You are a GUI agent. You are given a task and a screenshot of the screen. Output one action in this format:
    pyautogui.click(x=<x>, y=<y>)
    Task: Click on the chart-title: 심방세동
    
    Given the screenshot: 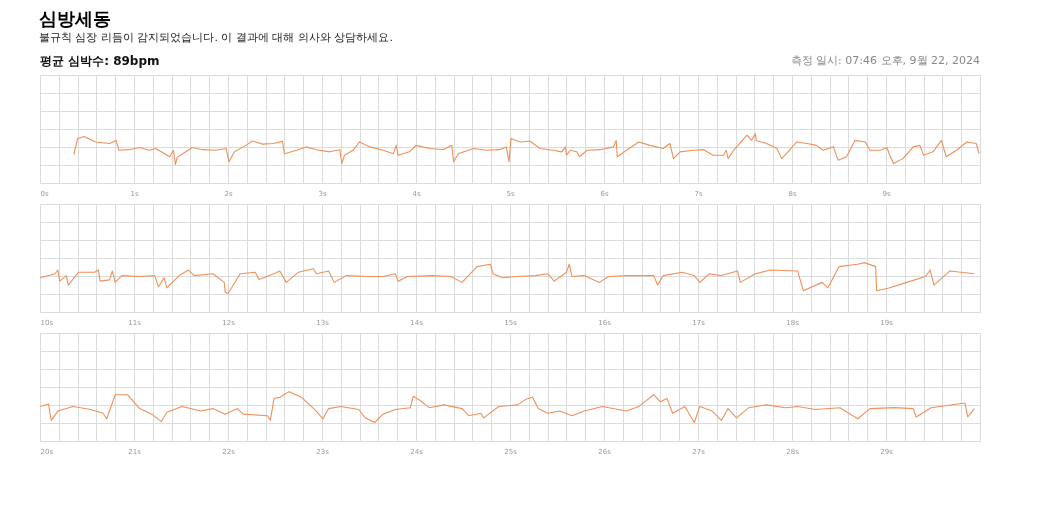 What is the action you would take?
    pyautogui.click(x=74, y=18)
    